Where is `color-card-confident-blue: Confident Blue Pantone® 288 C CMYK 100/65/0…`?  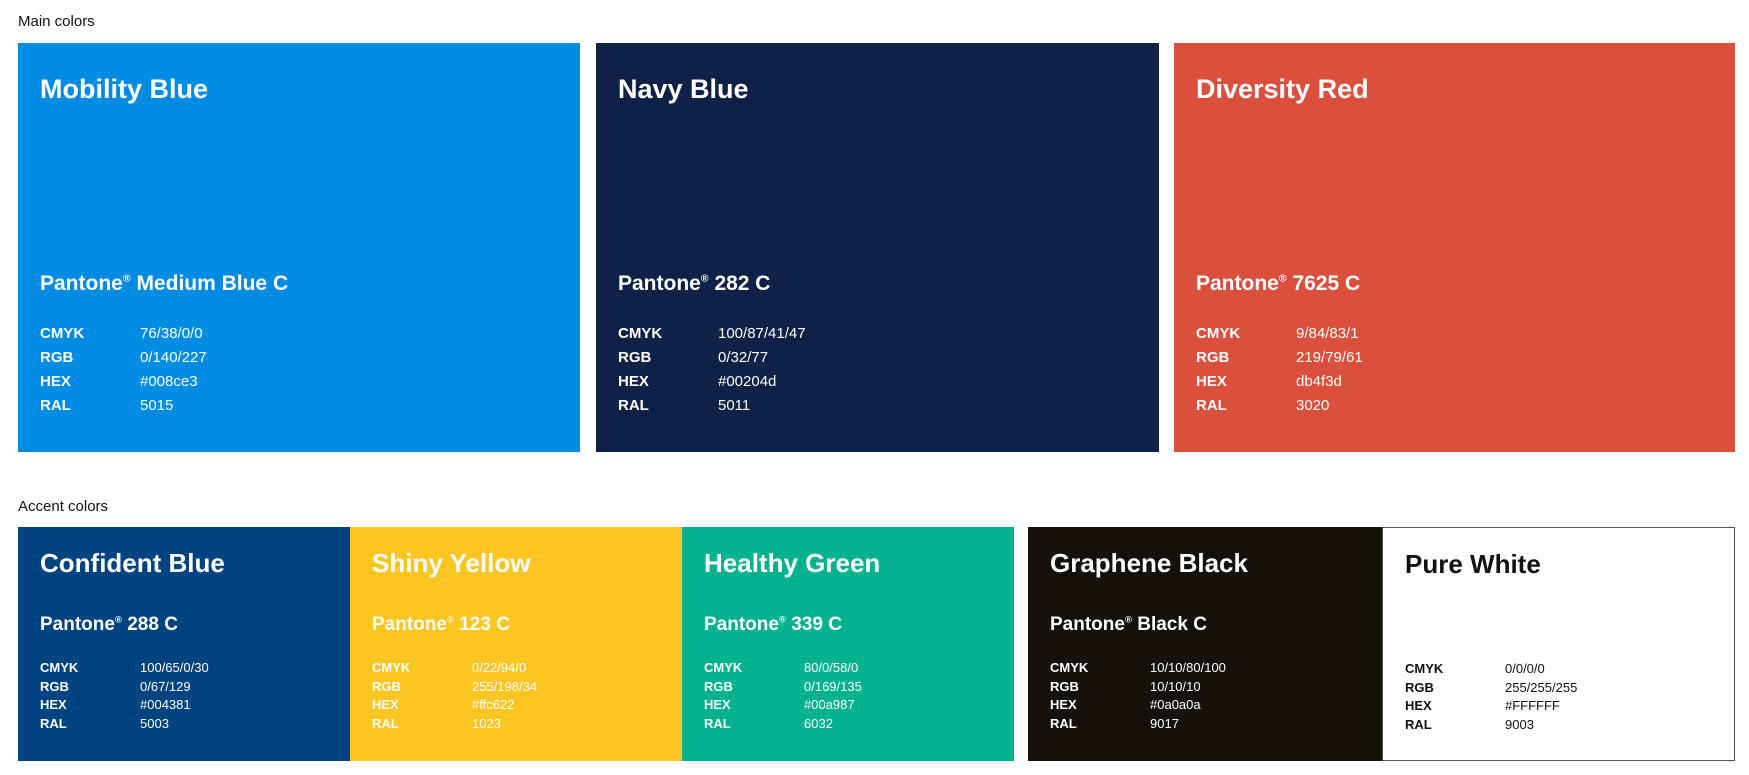 color-card-confident-blue: Confident Blue Pantone® 288 C CMYK 100/65/0… is located at coordinates (184, 644).